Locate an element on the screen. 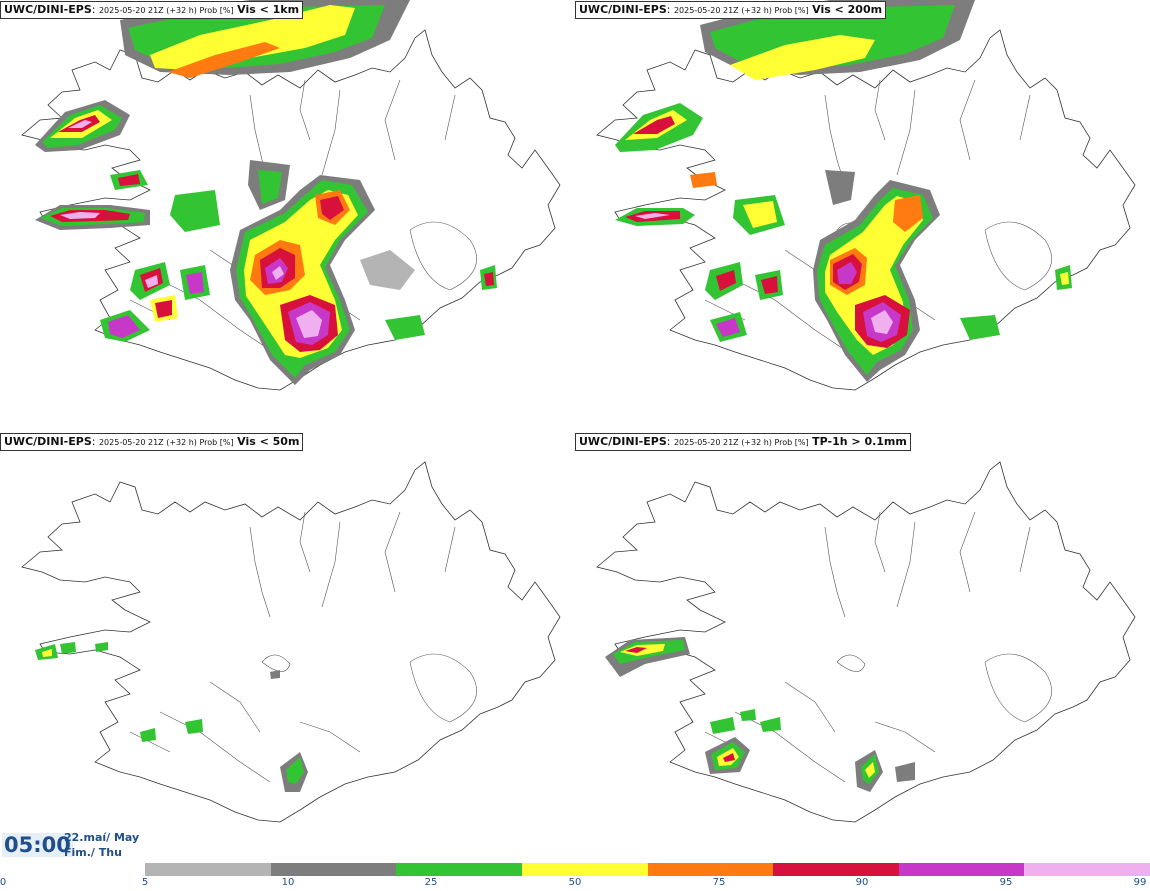  legend-tick-label: 10 is located at coordinates (288, 882).